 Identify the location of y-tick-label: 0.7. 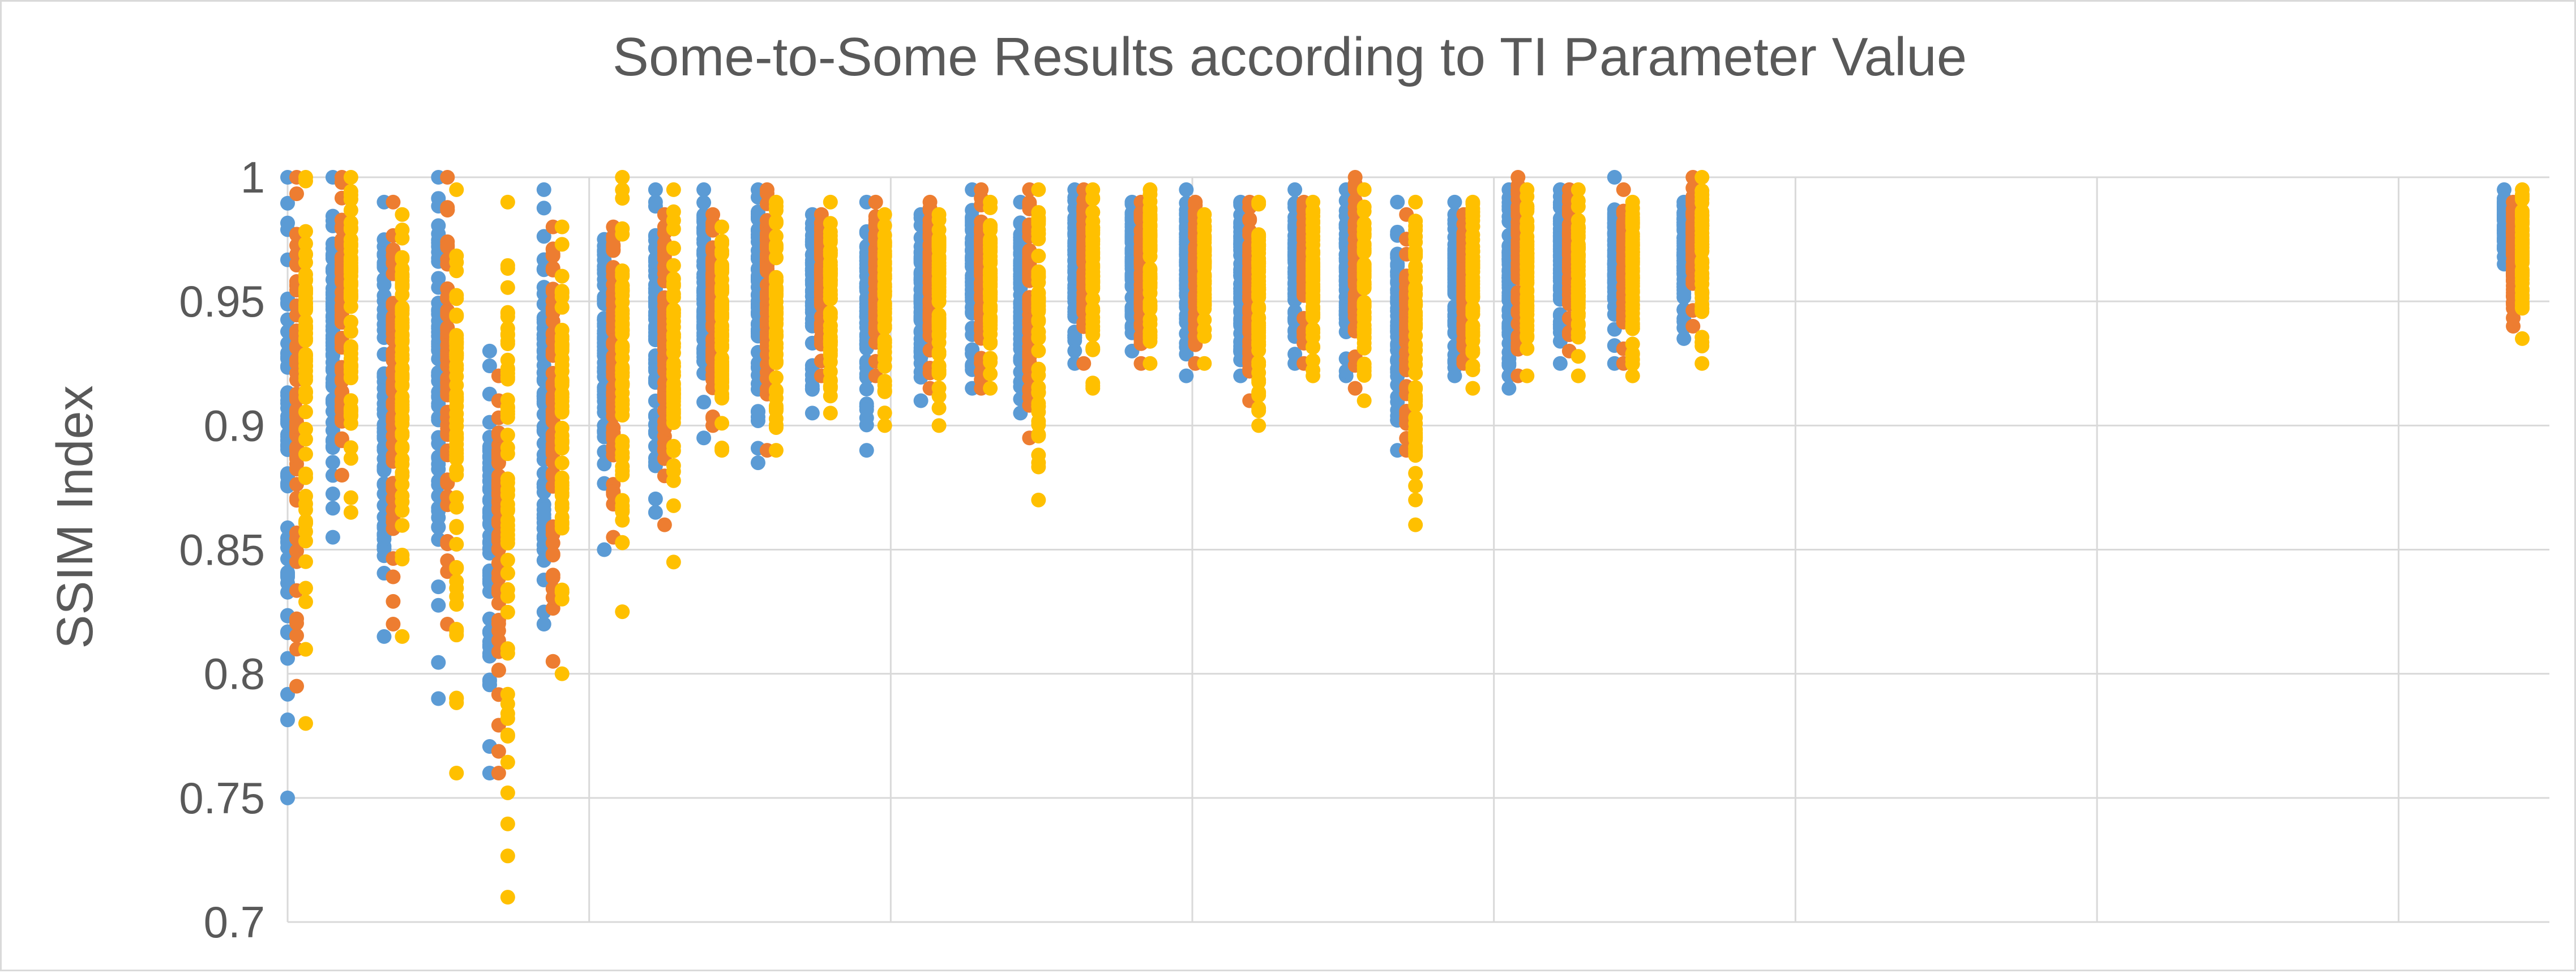
(234, 922).